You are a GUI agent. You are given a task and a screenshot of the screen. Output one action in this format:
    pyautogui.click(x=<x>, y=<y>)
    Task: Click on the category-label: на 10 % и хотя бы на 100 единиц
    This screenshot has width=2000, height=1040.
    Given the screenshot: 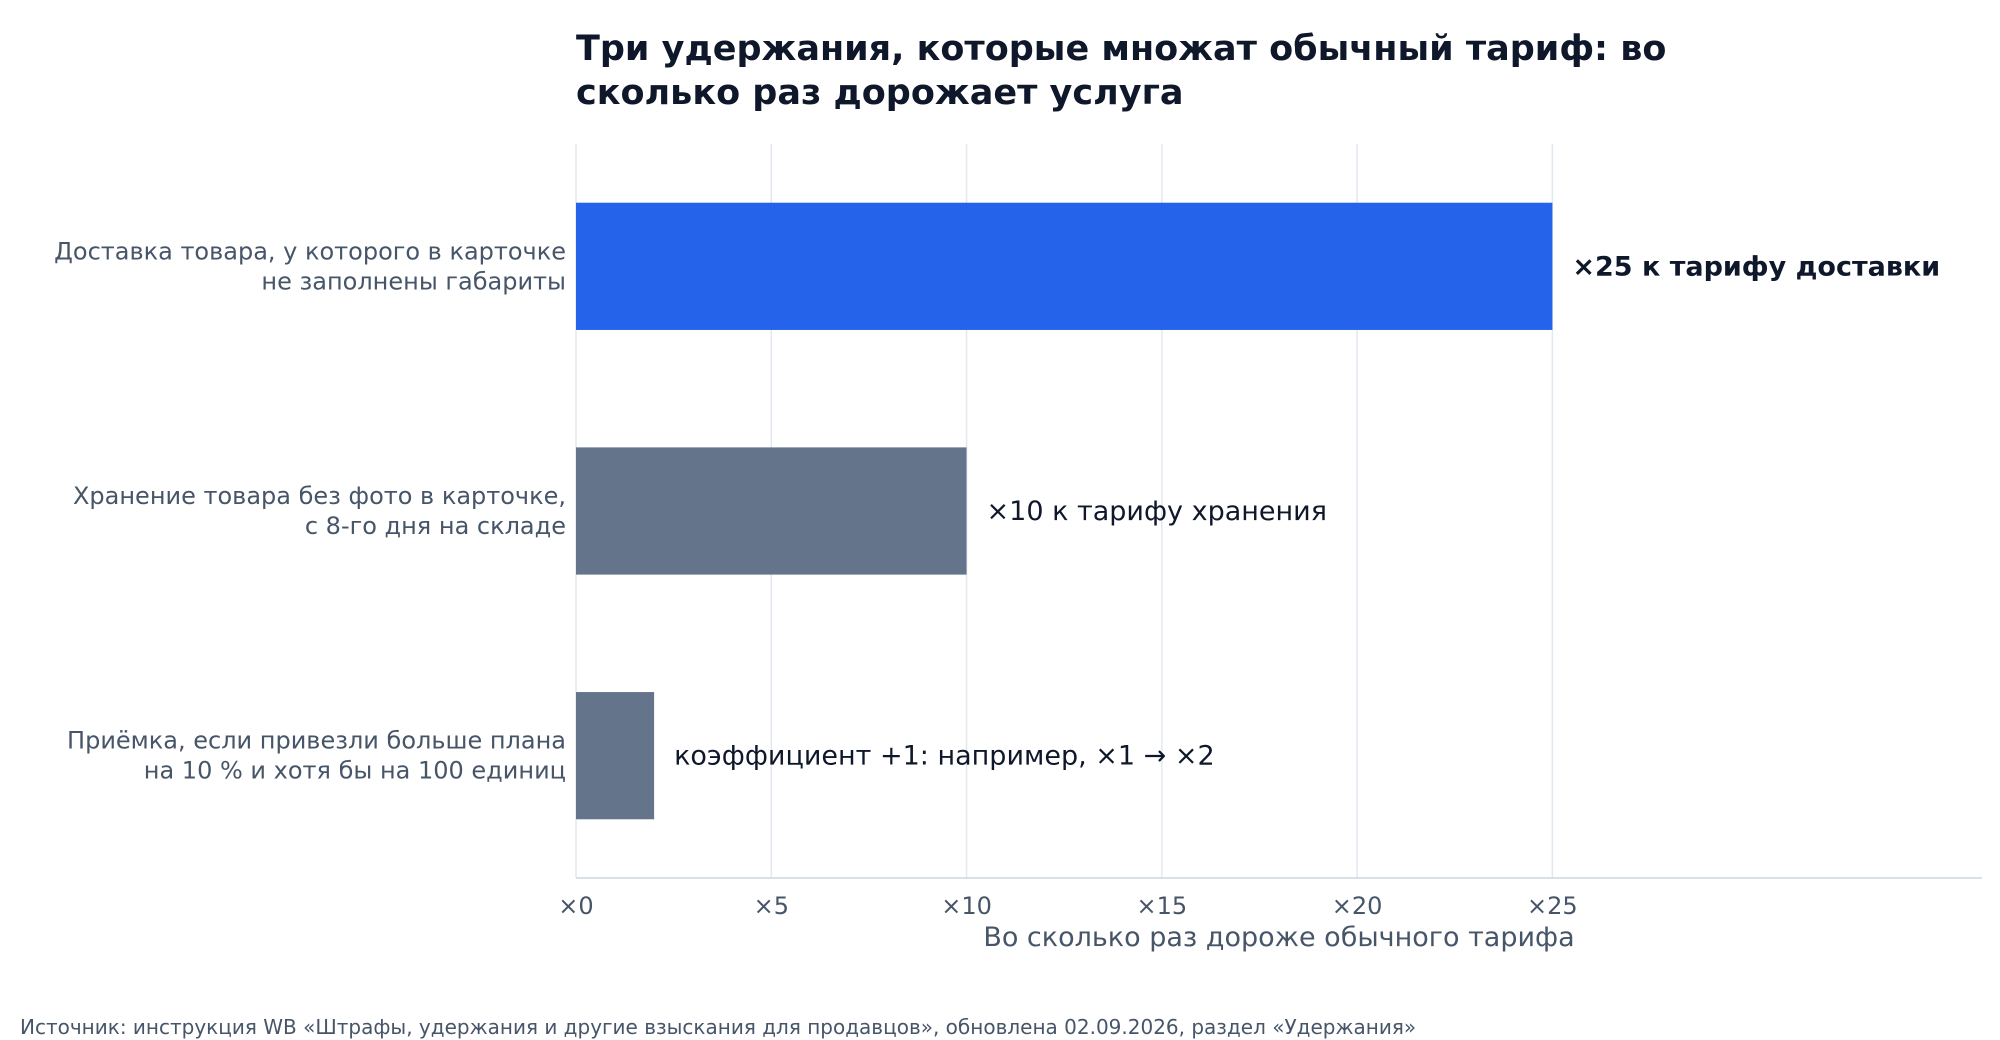 What is the action you would take?
    pyautogui.click(x=355, y=771)
    